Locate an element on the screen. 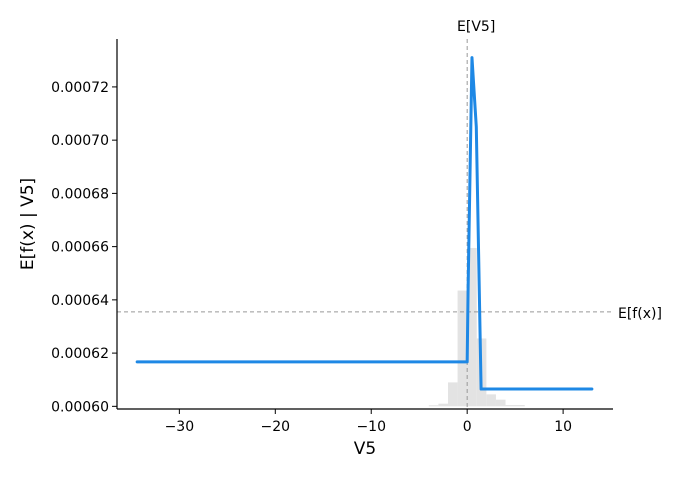  histogram is located at coordinates (476, 327).